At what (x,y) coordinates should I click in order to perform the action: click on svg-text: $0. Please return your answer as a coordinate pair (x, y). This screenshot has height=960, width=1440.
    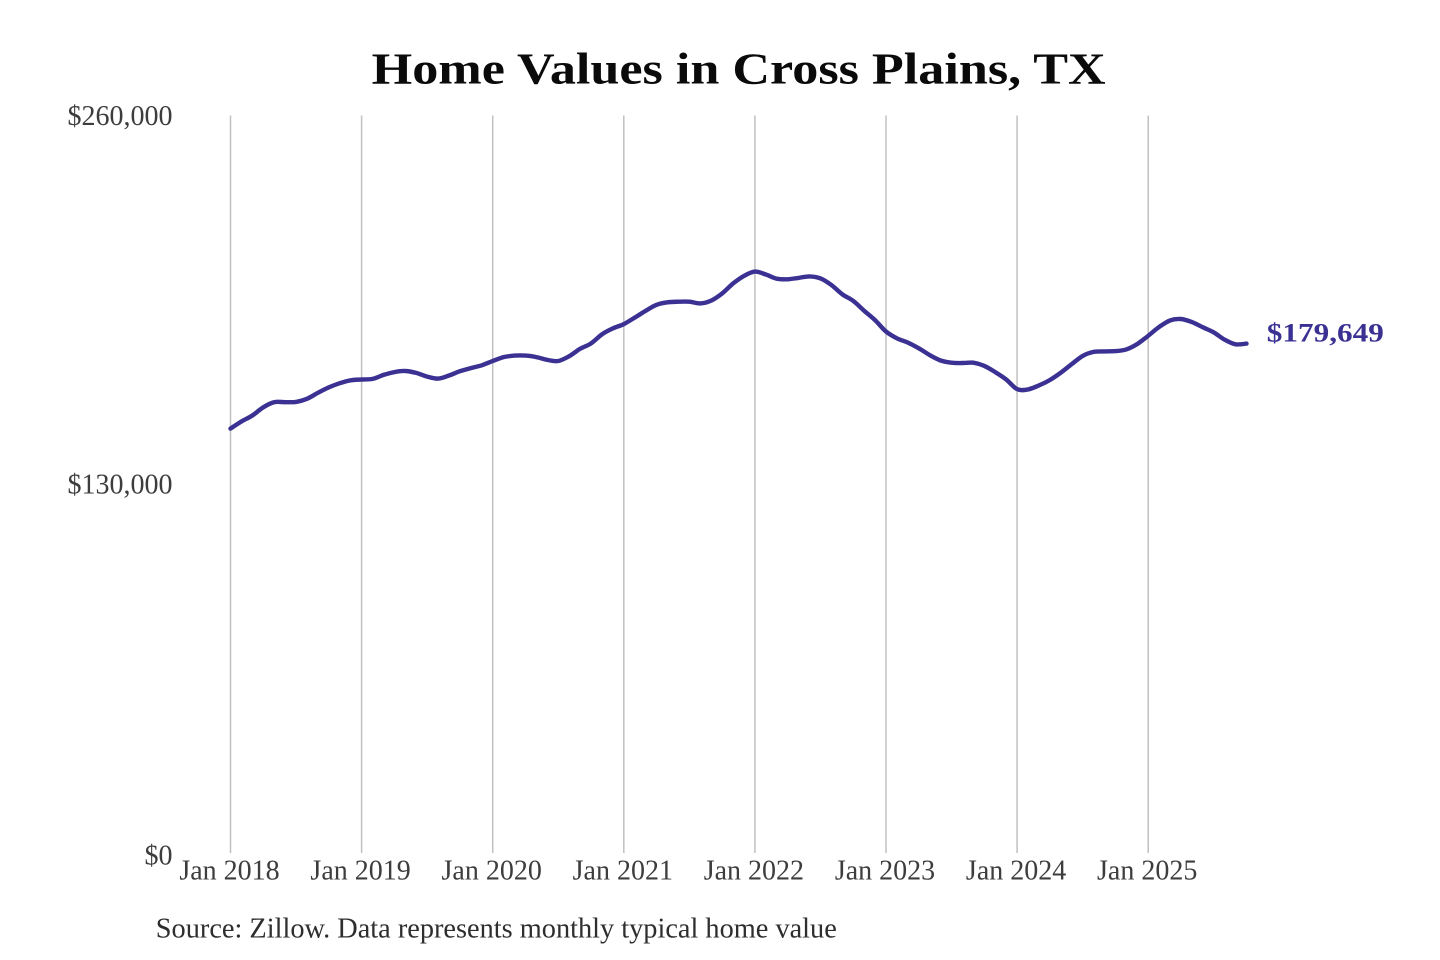
    Looking at the image, I should click on (159, 856).